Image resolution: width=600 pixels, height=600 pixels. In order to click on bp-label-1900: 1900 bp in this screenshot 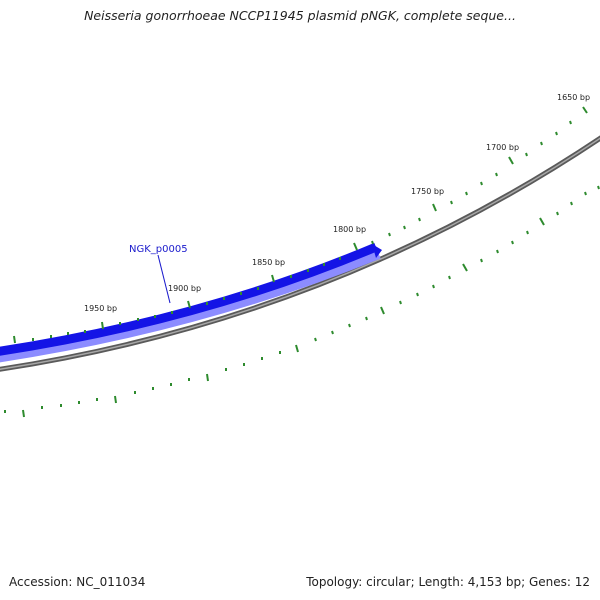, I will do `click(184, 288)`.